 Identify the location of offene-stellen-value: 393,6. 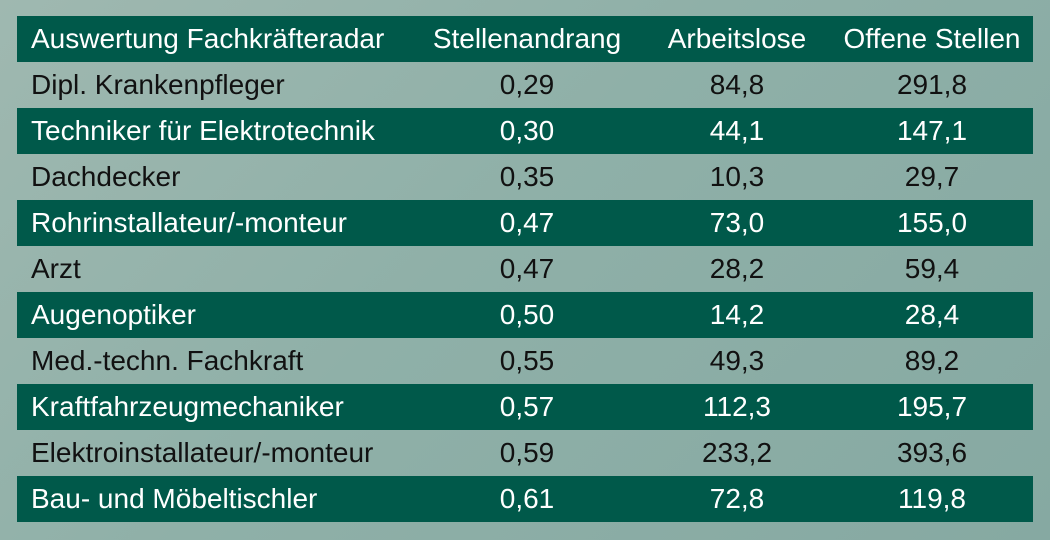
(932, 452).